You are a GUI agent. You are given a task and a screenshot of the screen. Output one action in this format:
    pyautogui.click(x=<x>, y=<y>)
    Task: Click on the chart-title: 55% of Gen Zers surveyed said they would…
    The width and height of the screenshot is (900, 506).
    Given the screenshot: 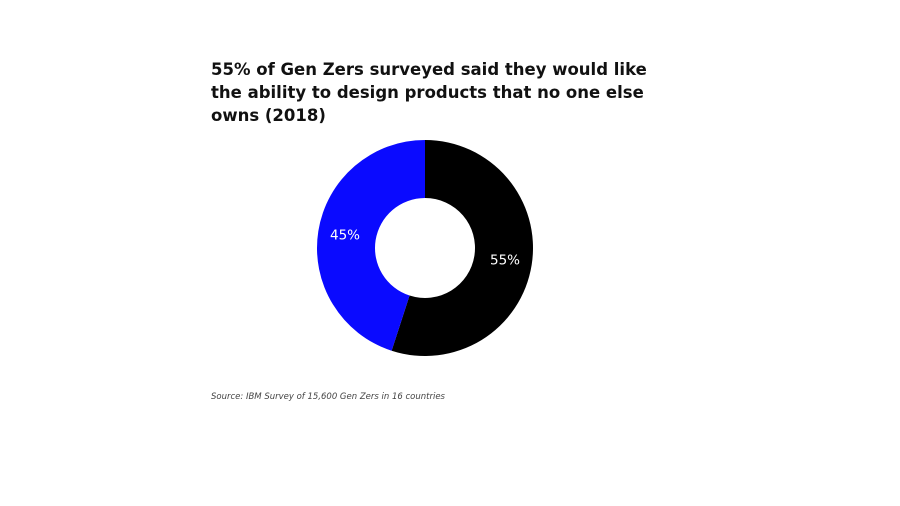 What is the action you would take?
    pyautogui.click(x=429, y=92)
    